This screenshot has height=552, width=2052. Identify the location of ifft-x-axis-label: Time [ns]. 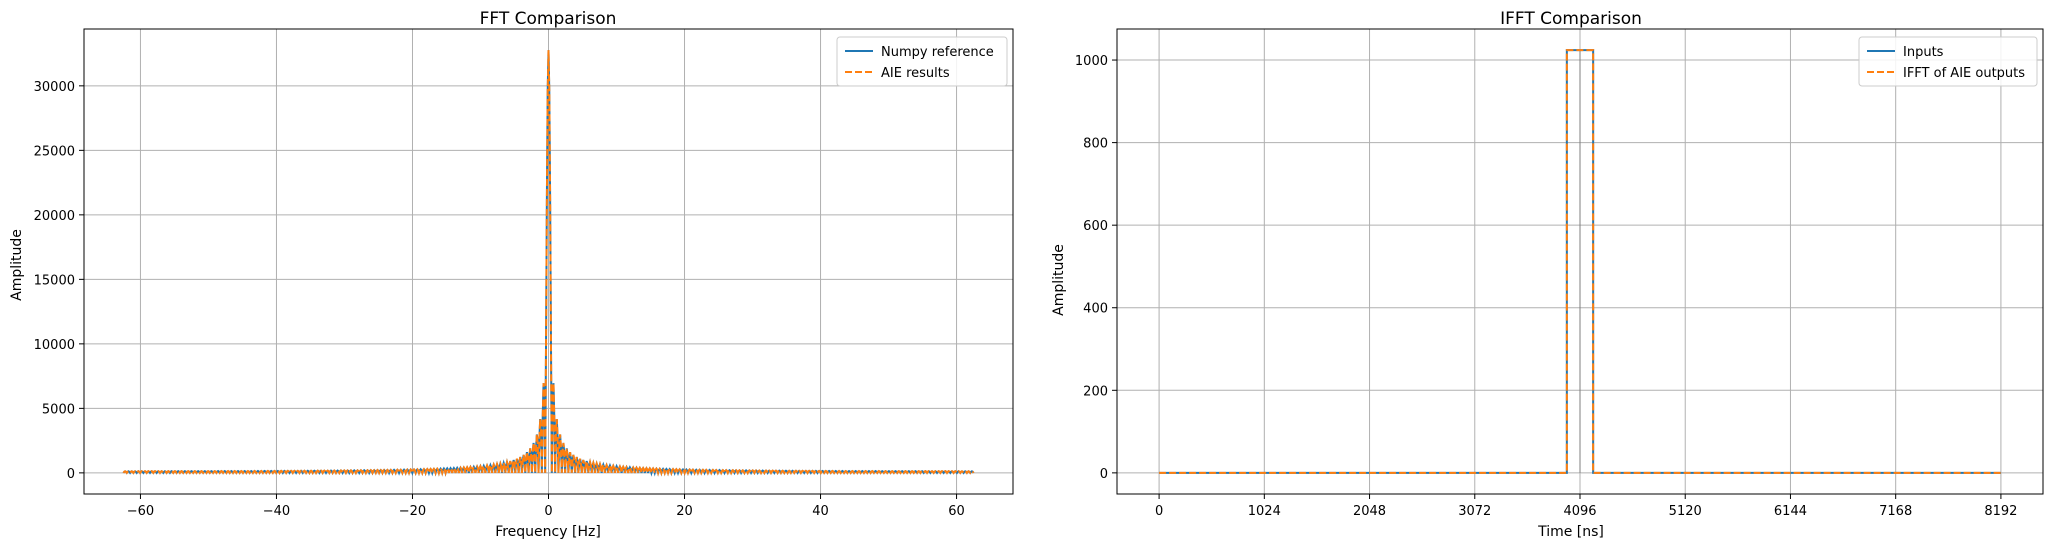
(1570, 532).